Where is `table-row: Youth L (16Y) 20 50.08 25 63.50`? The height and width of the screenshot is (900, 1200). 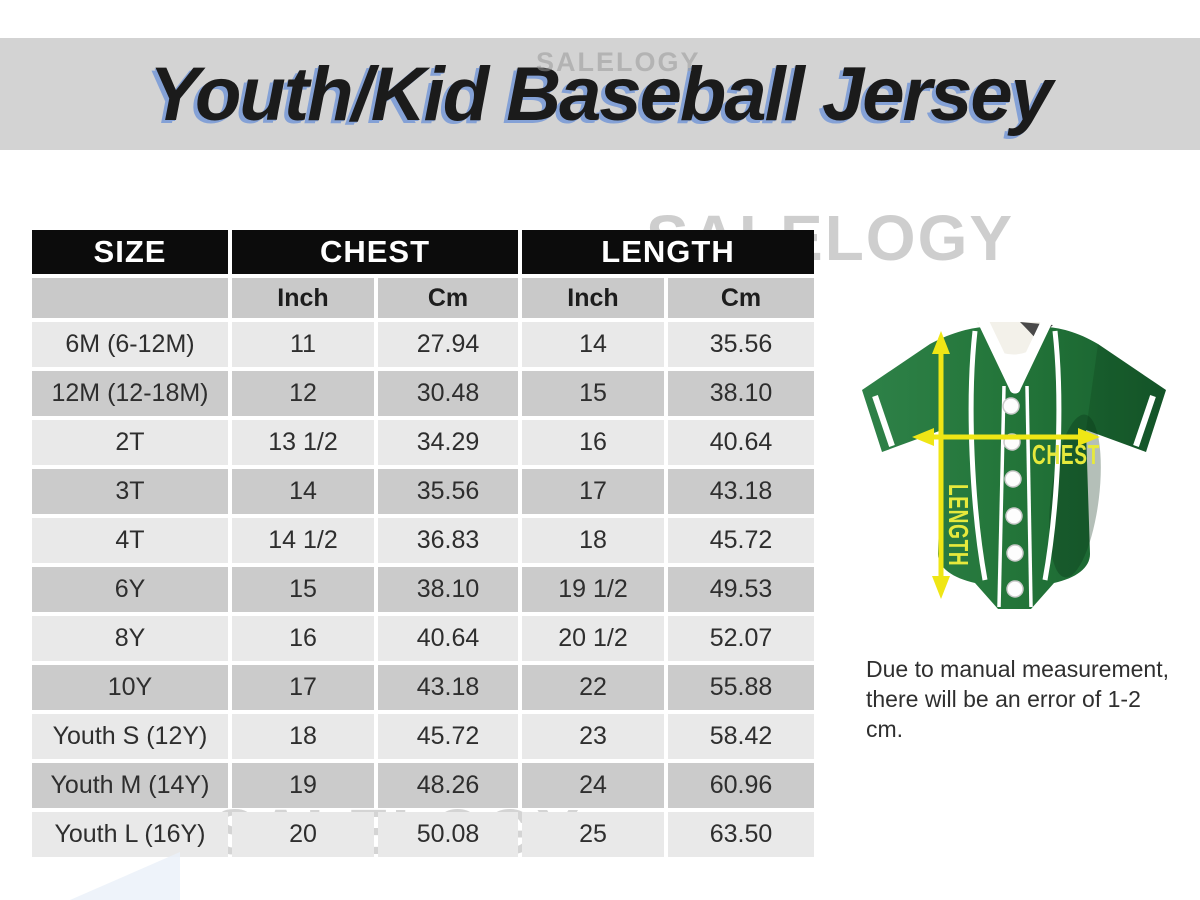 table-row: Youth L (16Y) 20 50.08 25 63.50 is located at coordinates (423, 834).